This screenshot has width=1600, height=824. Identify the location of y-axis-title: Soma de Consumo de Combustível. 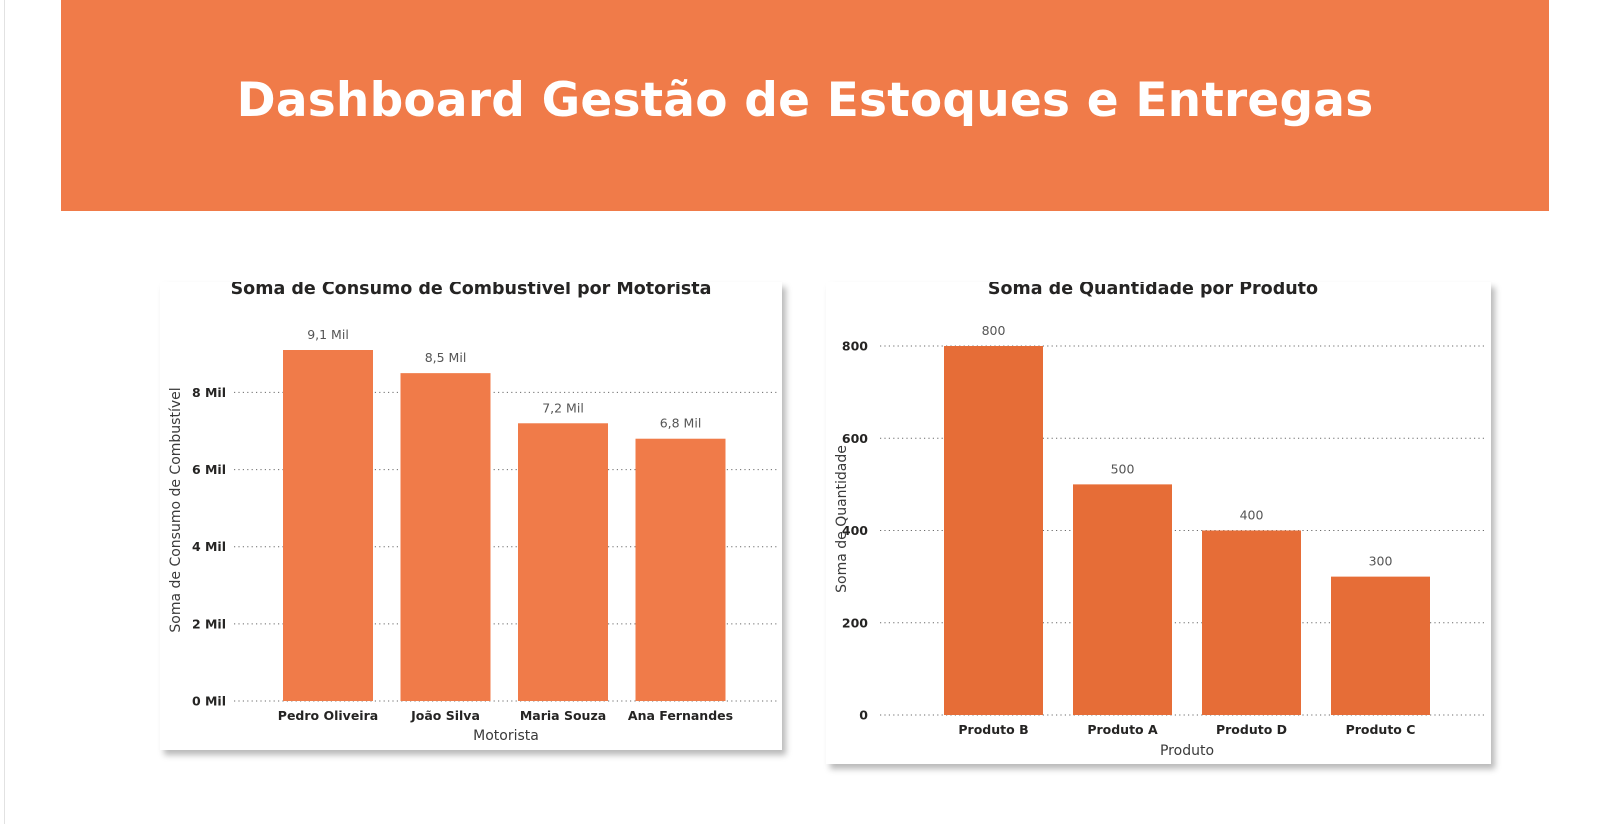
(176, 509).